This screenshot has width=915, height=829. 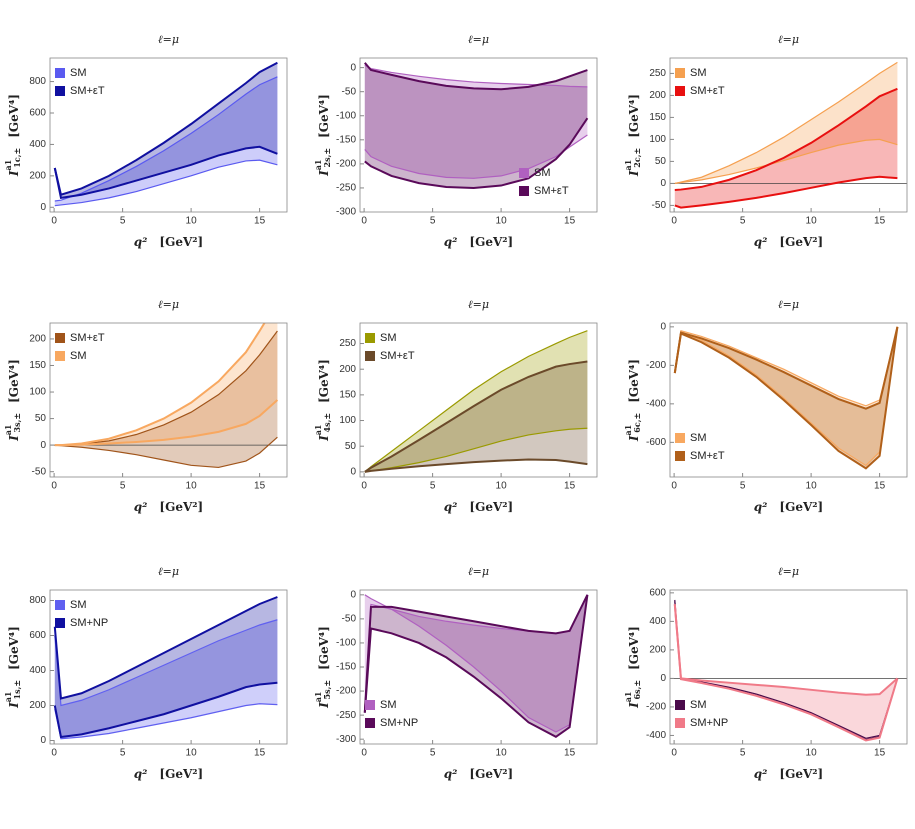 What do you see at coordinates (346, 188) in the screenshot?
I see `y-tick-label: -250` at bounding box center [346, 188].